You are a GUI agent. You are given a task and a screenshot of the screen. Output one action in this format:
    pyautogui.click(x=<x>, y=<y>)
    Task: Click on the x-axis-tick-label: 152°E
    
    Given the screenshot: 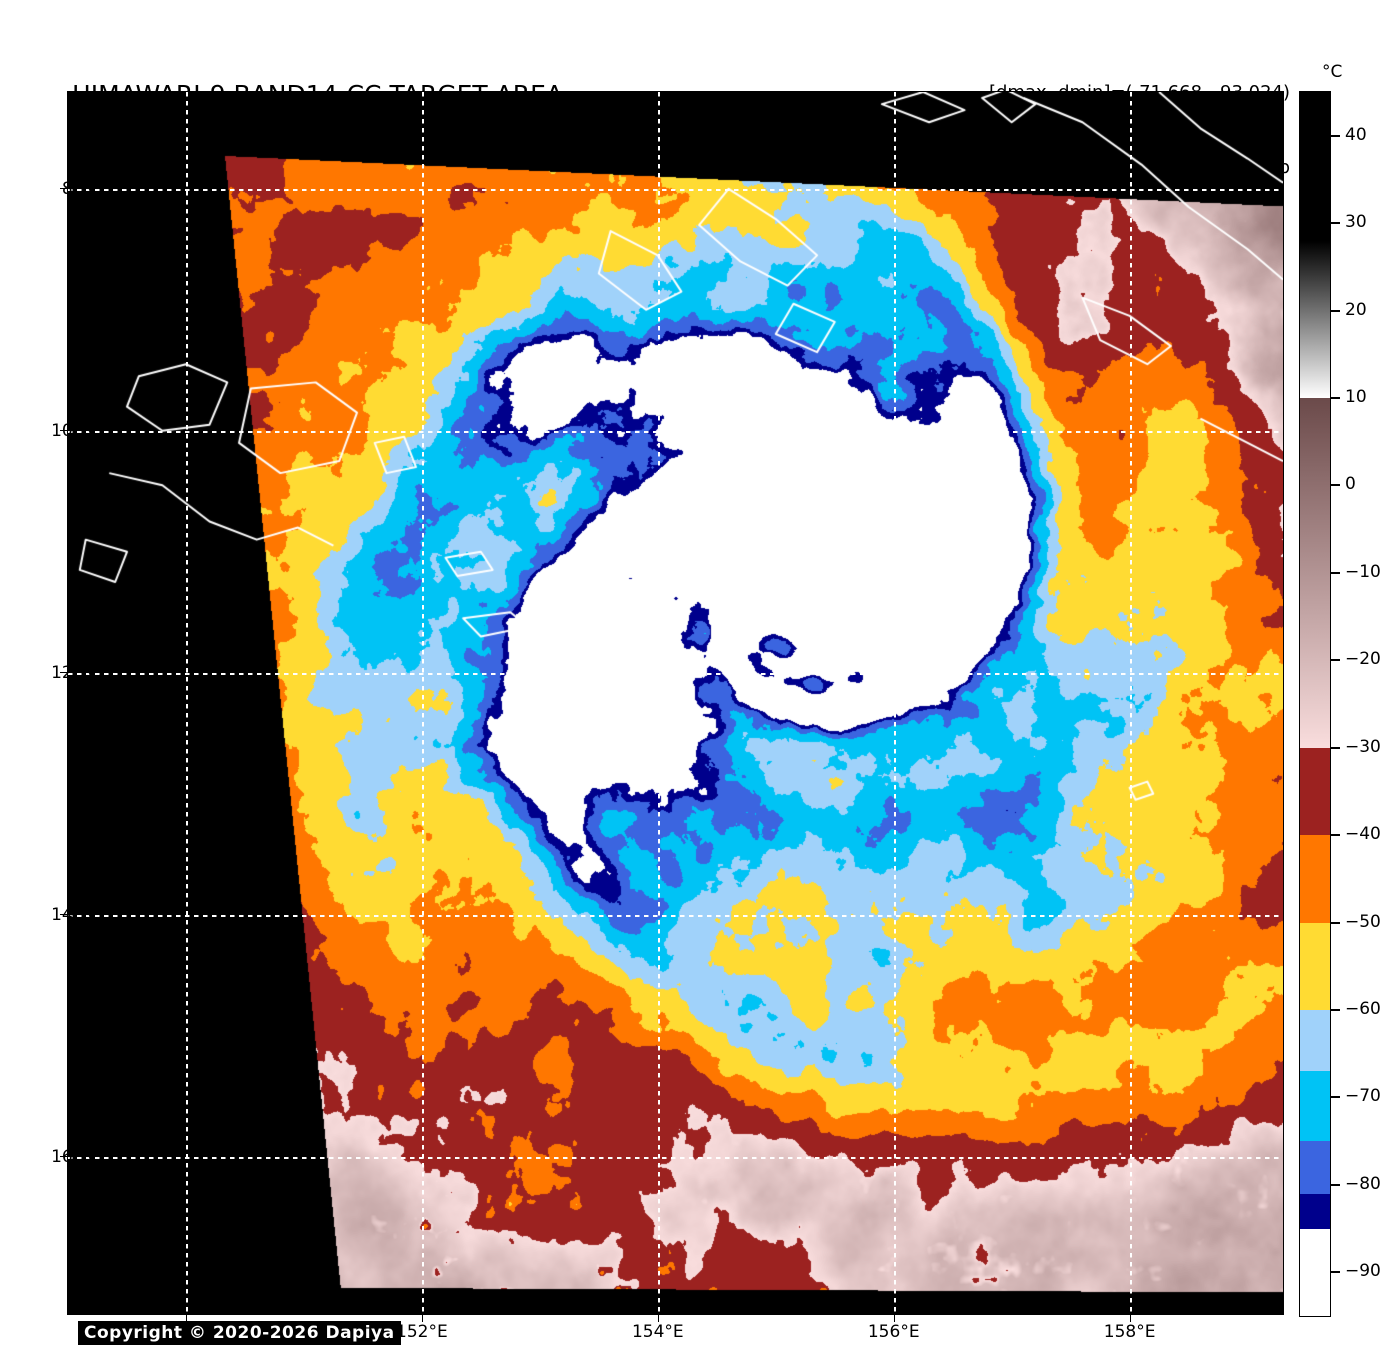 What is the action you would take?
    pyautogui.click(x=422, y=1332)
    